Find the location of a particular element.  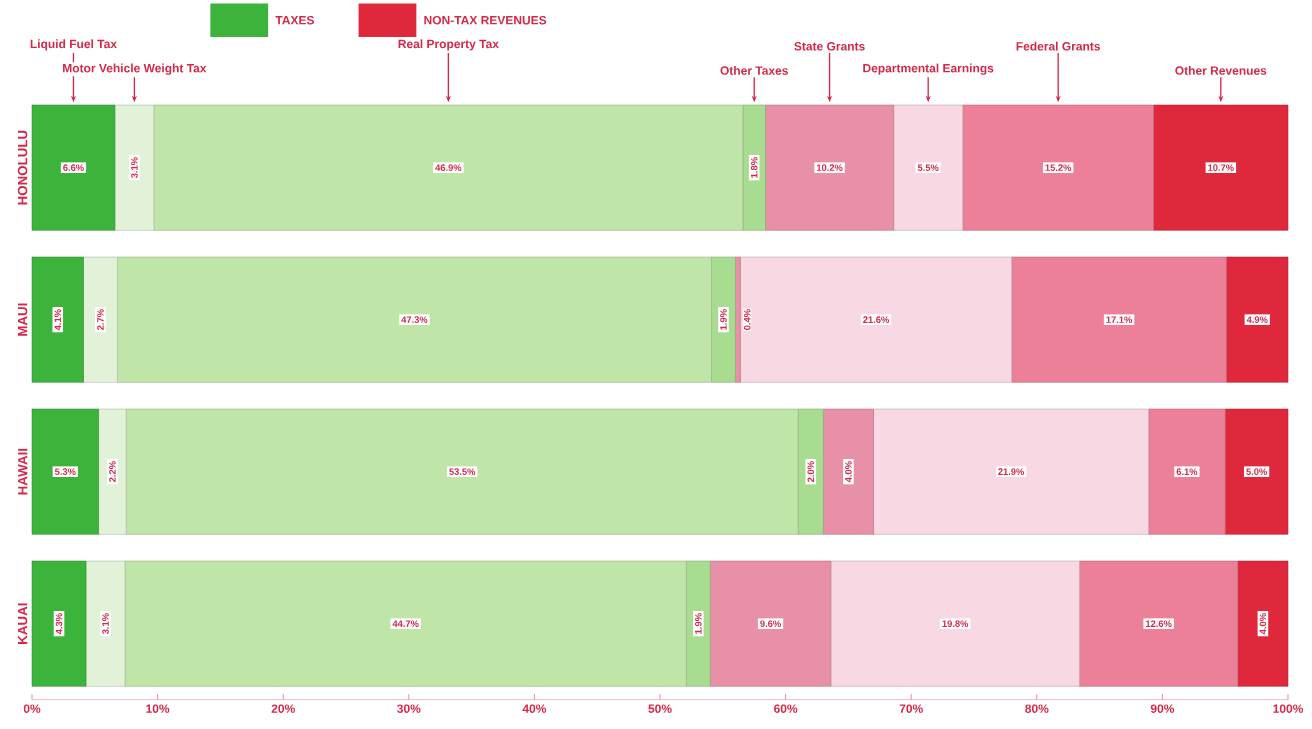

x-tick-label: 100% is located at coordinates (1288, 708).